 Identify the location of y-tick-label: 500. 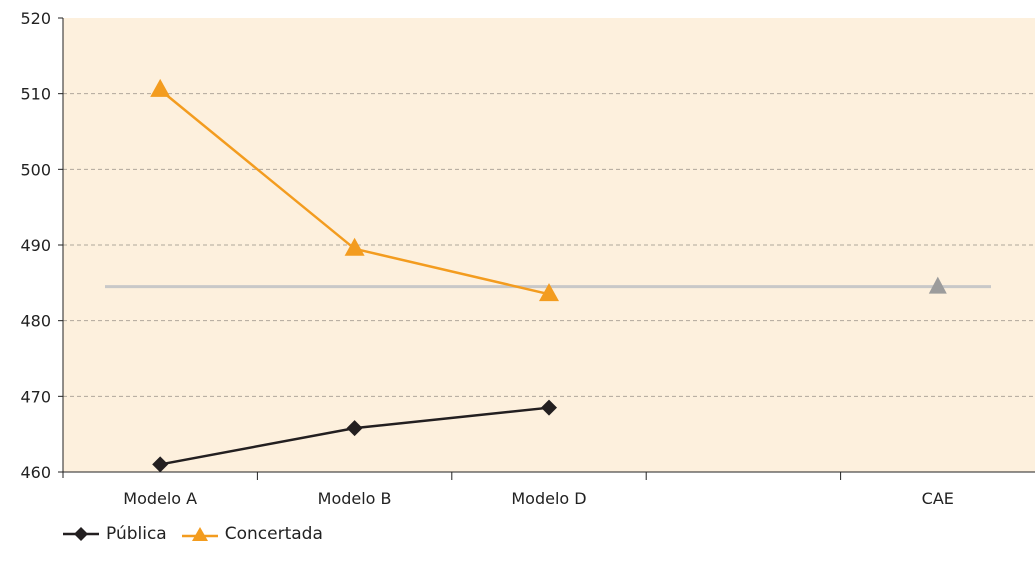
(35, 169).